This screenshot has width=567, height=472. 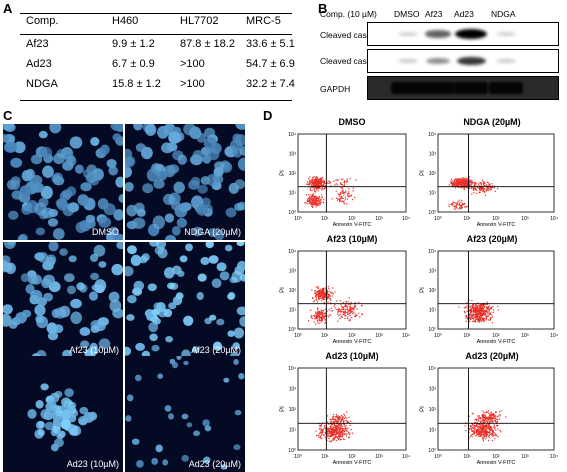 What do you see at coordinates (185, 413) in the screenshot?
I see `nuclei-layer` at bounding box center [185, 413].